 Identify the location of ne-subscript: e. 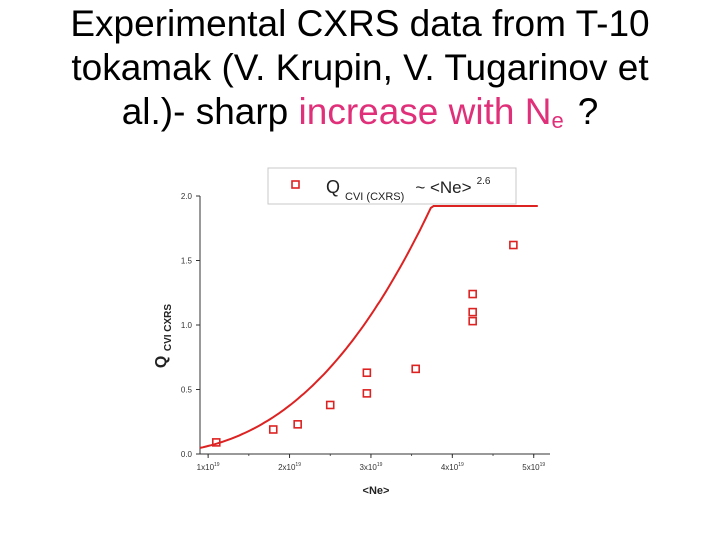
(557, 120).